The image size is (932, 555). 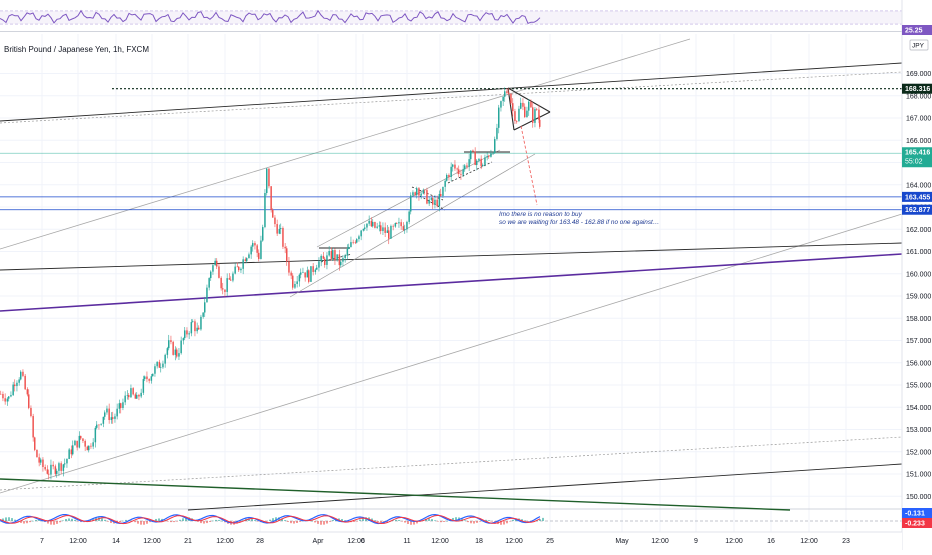 I want to click on small-channel-upper, so click(x=408, y=198).